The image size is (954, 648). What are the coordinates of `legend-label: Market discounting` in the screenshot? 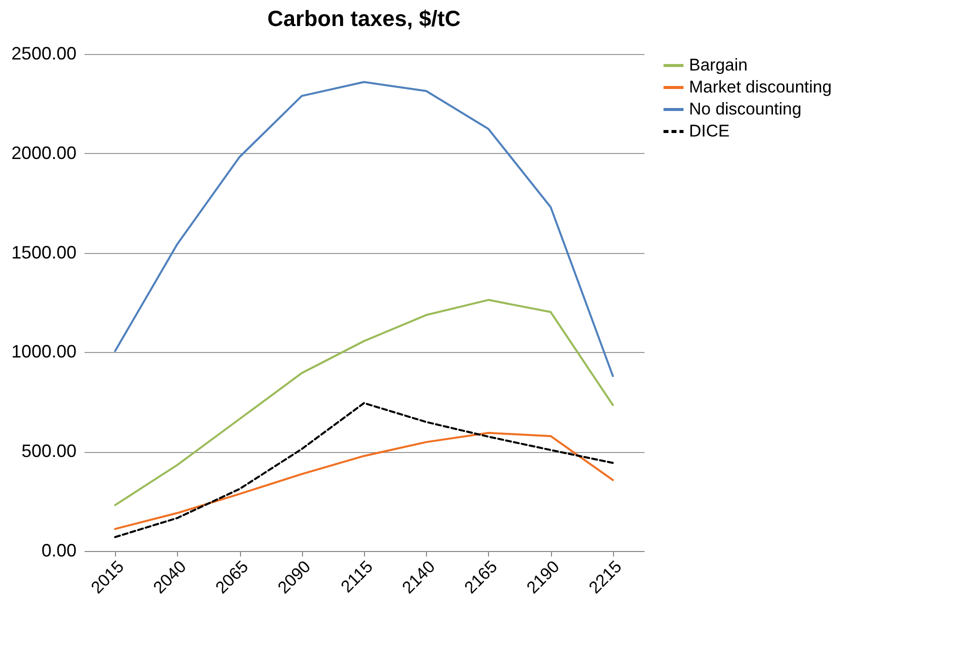 It's located at (760, 87).